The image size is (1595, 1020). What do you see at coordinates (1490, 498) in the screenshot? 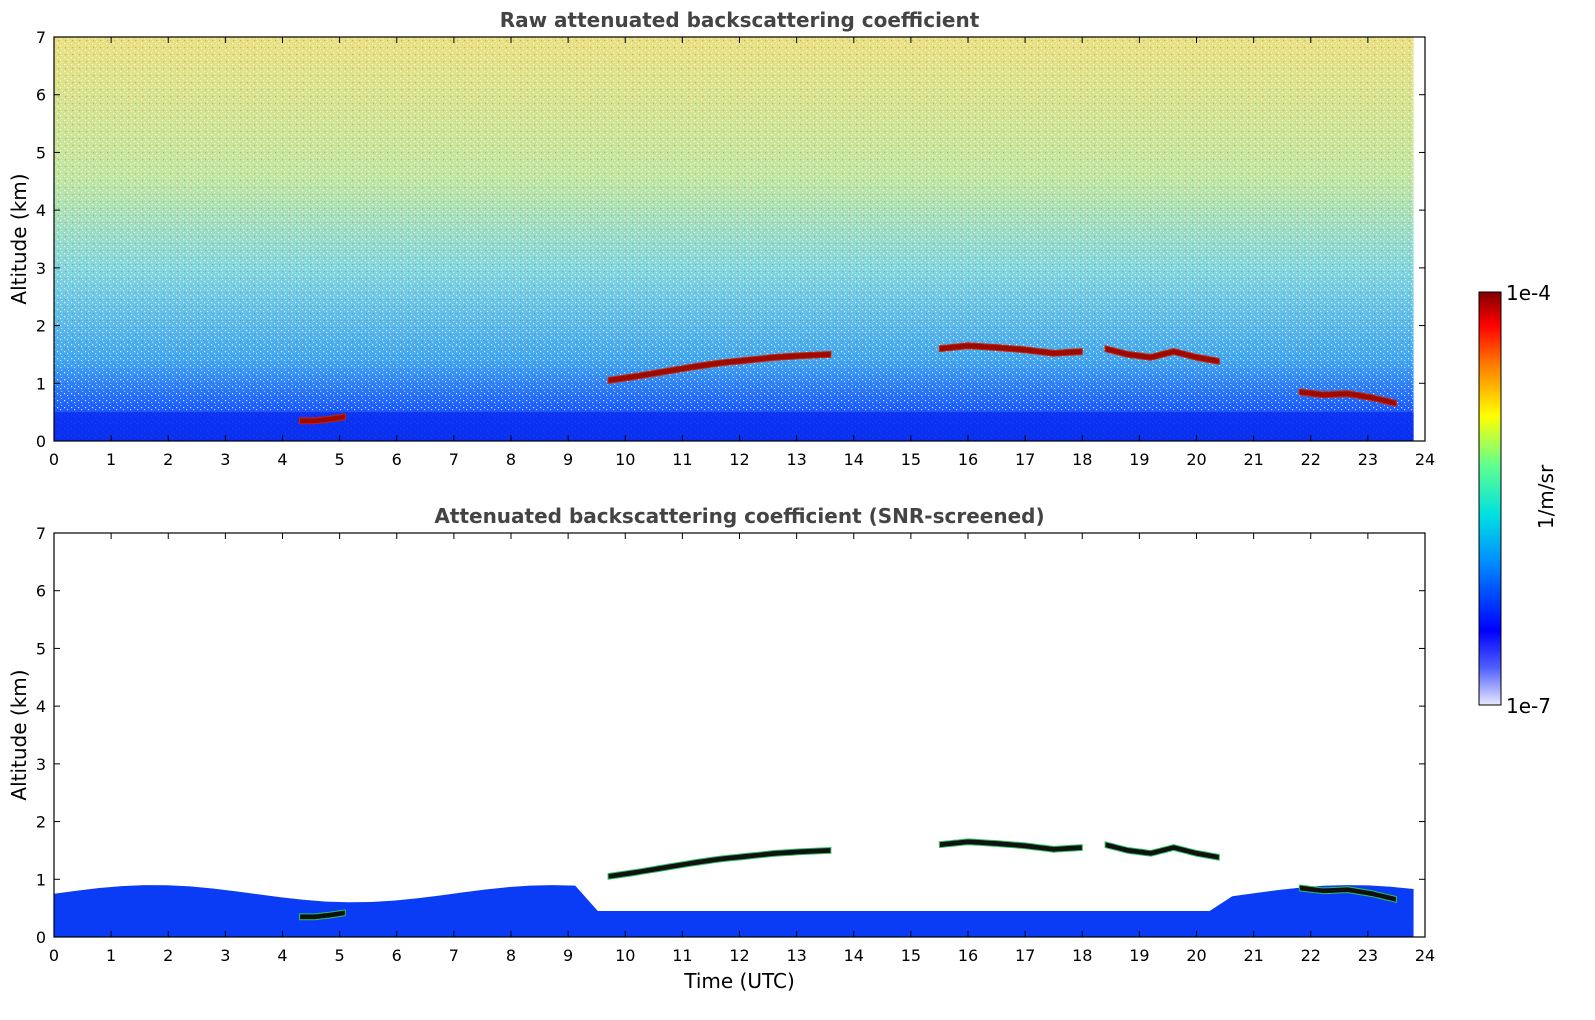
I see `colorbar-gradient` at bounding box center [1490, 498].